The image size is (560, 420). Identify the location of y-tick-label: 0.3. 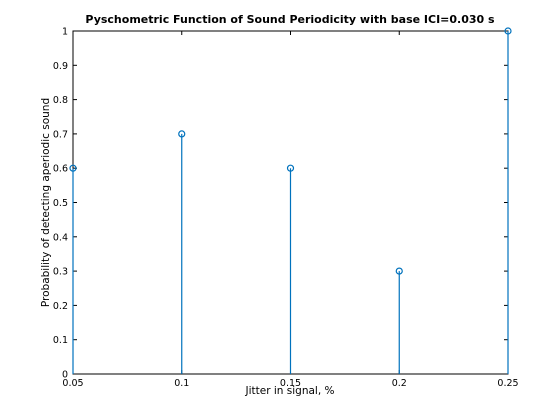
(60, 272).